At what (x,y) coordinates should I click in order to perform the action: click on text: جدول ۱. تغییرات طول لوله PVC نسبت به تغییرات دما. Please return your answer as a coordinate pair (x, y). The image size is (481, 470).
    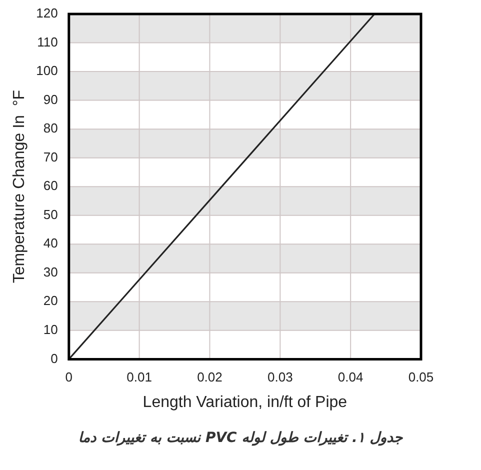
    Looking at the image, I should click on (240, 438).